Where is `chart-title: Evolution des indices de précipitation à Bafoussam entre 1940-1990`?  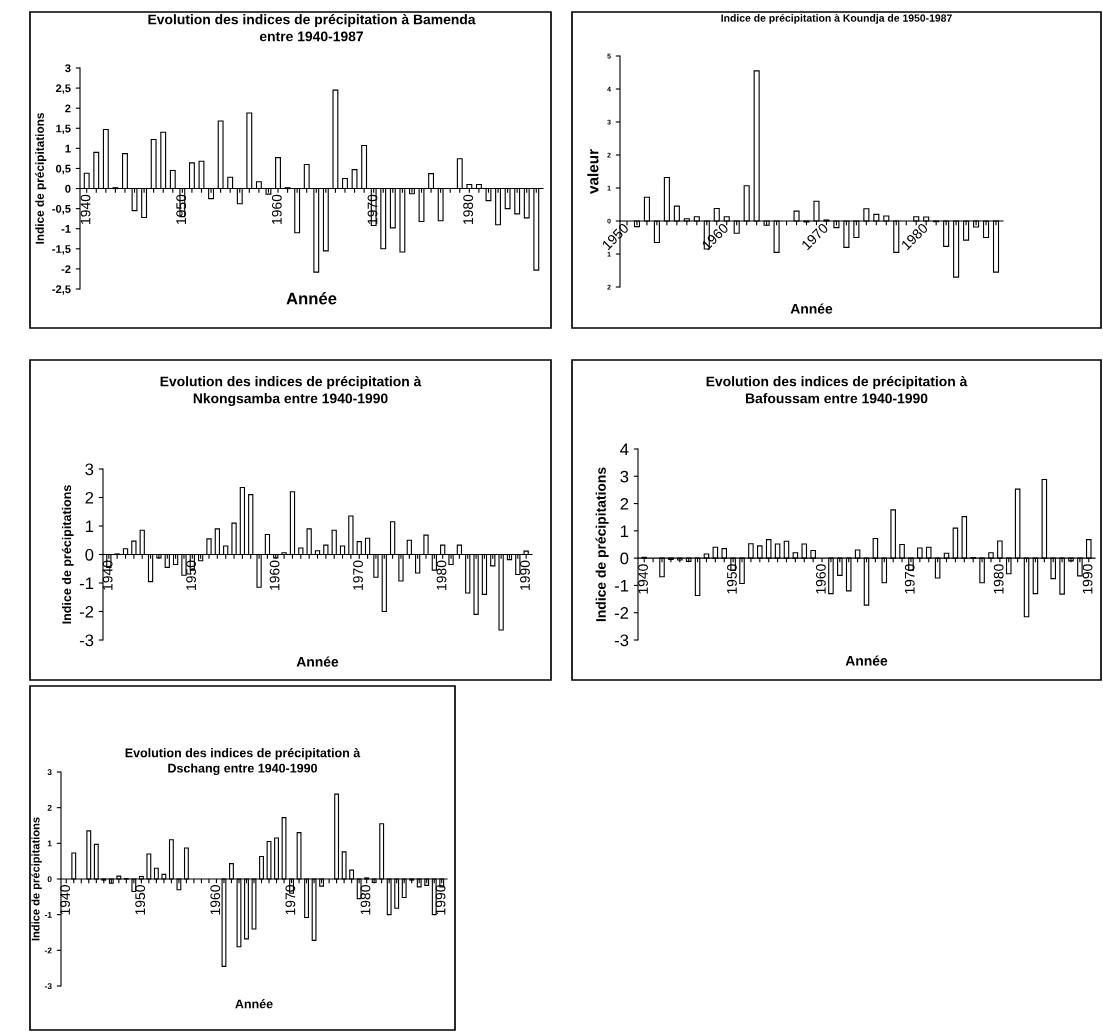 chart-title: Evolution des indices de précipitation à Bafoussam entre 1940-1990 is located at coordinates (837, 390).